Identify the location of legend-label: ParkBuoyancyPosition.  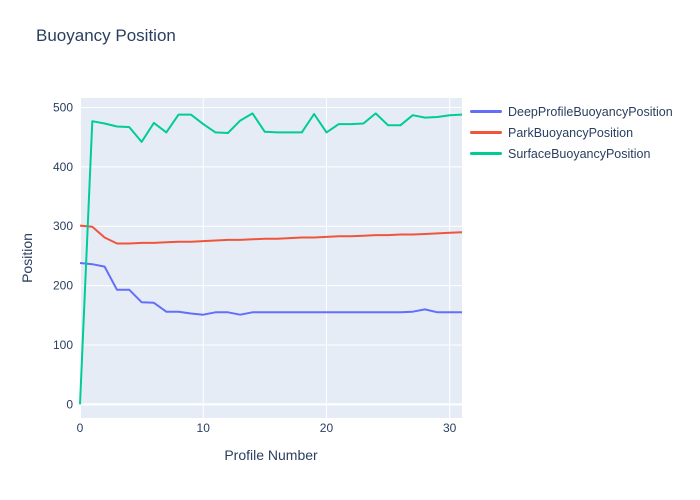
(571, 132).